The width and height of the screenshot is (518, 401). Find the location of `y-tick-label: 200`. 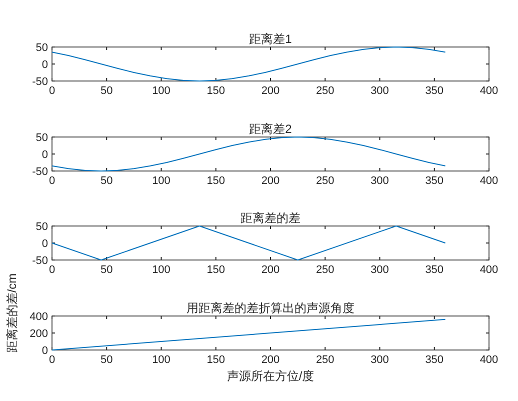

y-tick-label: 200 is located at coordinates (39, 334).